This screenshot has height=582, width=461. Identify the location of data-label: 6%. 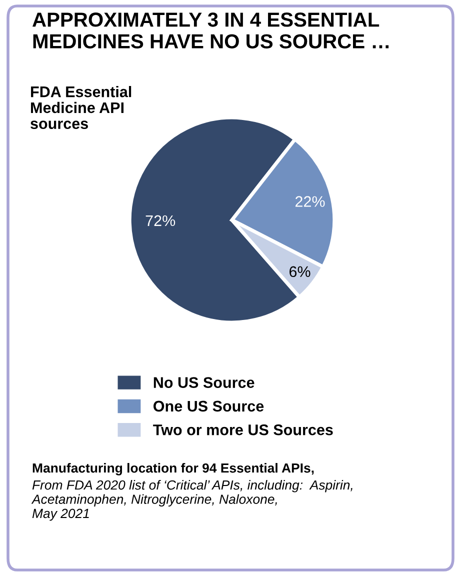
(300, 272).